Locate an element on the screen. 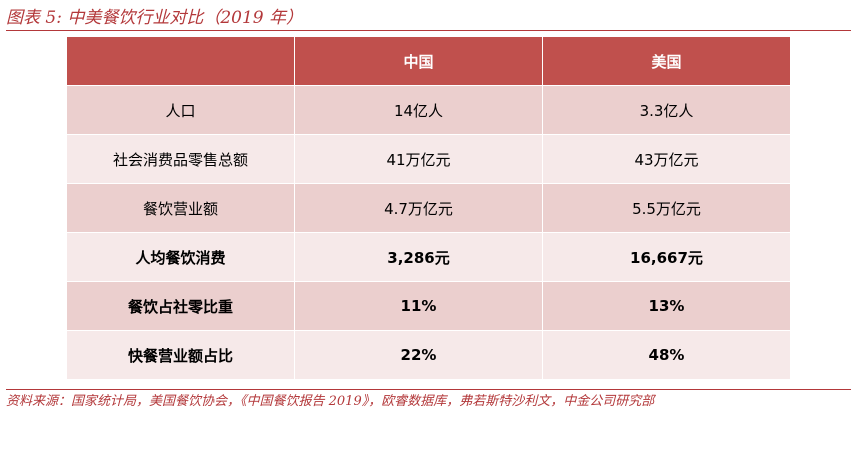 The height and width of the screenshot is (467, 857). usa-value: 48% is located at coordinates (666, 355).